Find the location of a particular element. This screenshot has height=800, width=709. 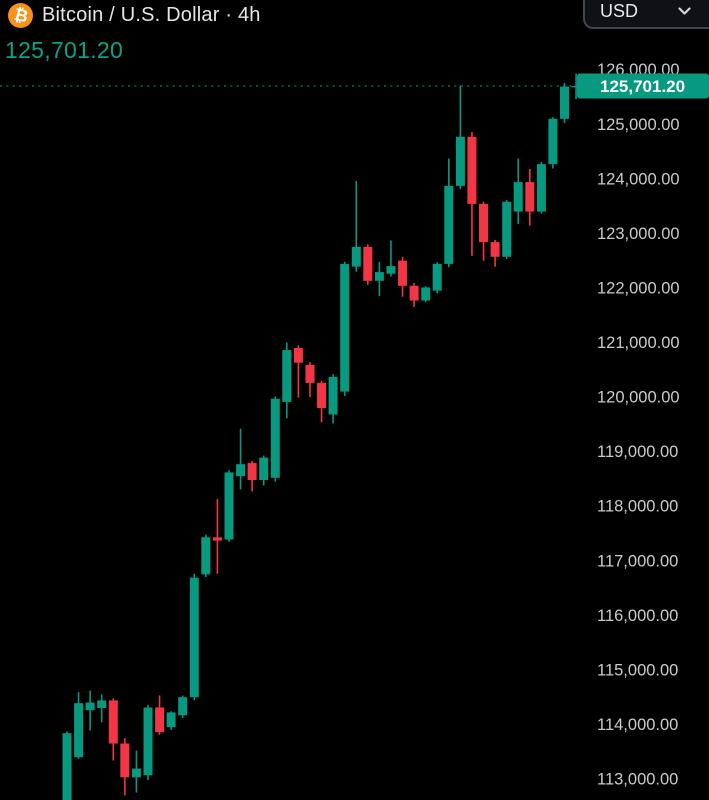

current-price-tag-label: 125,701.20 is located at coordinates (642, 86).